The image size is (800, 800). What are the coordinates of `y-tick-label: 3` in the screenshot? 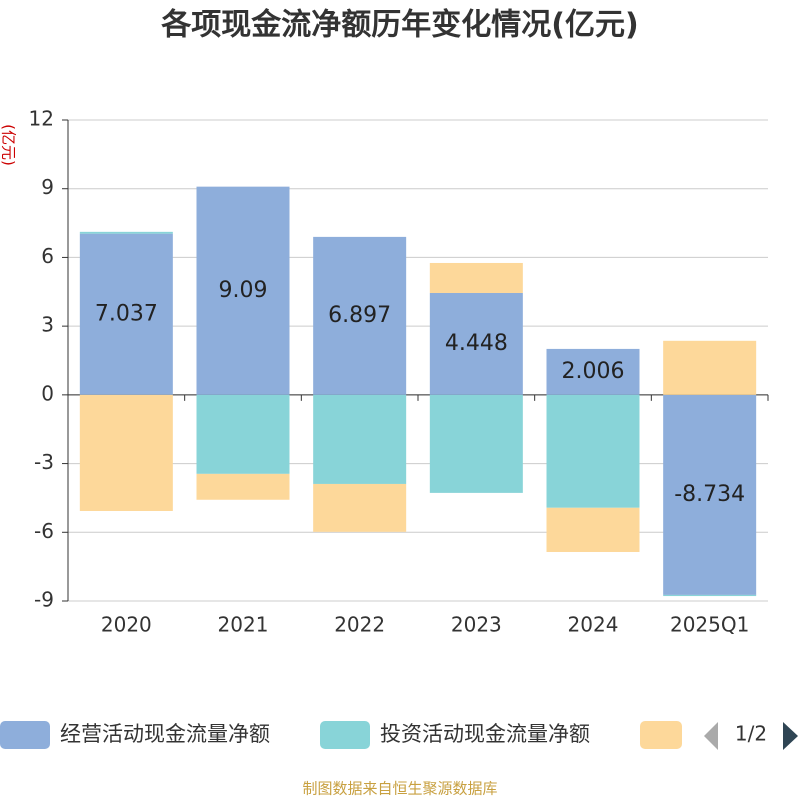 It's located at (47, 325).